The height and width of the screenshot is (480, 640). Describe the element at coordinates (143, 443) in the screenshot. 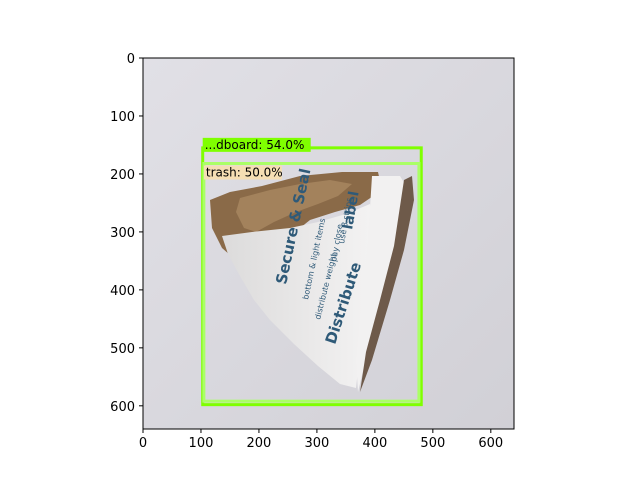

I see `x-tick-label: 0` at that location.